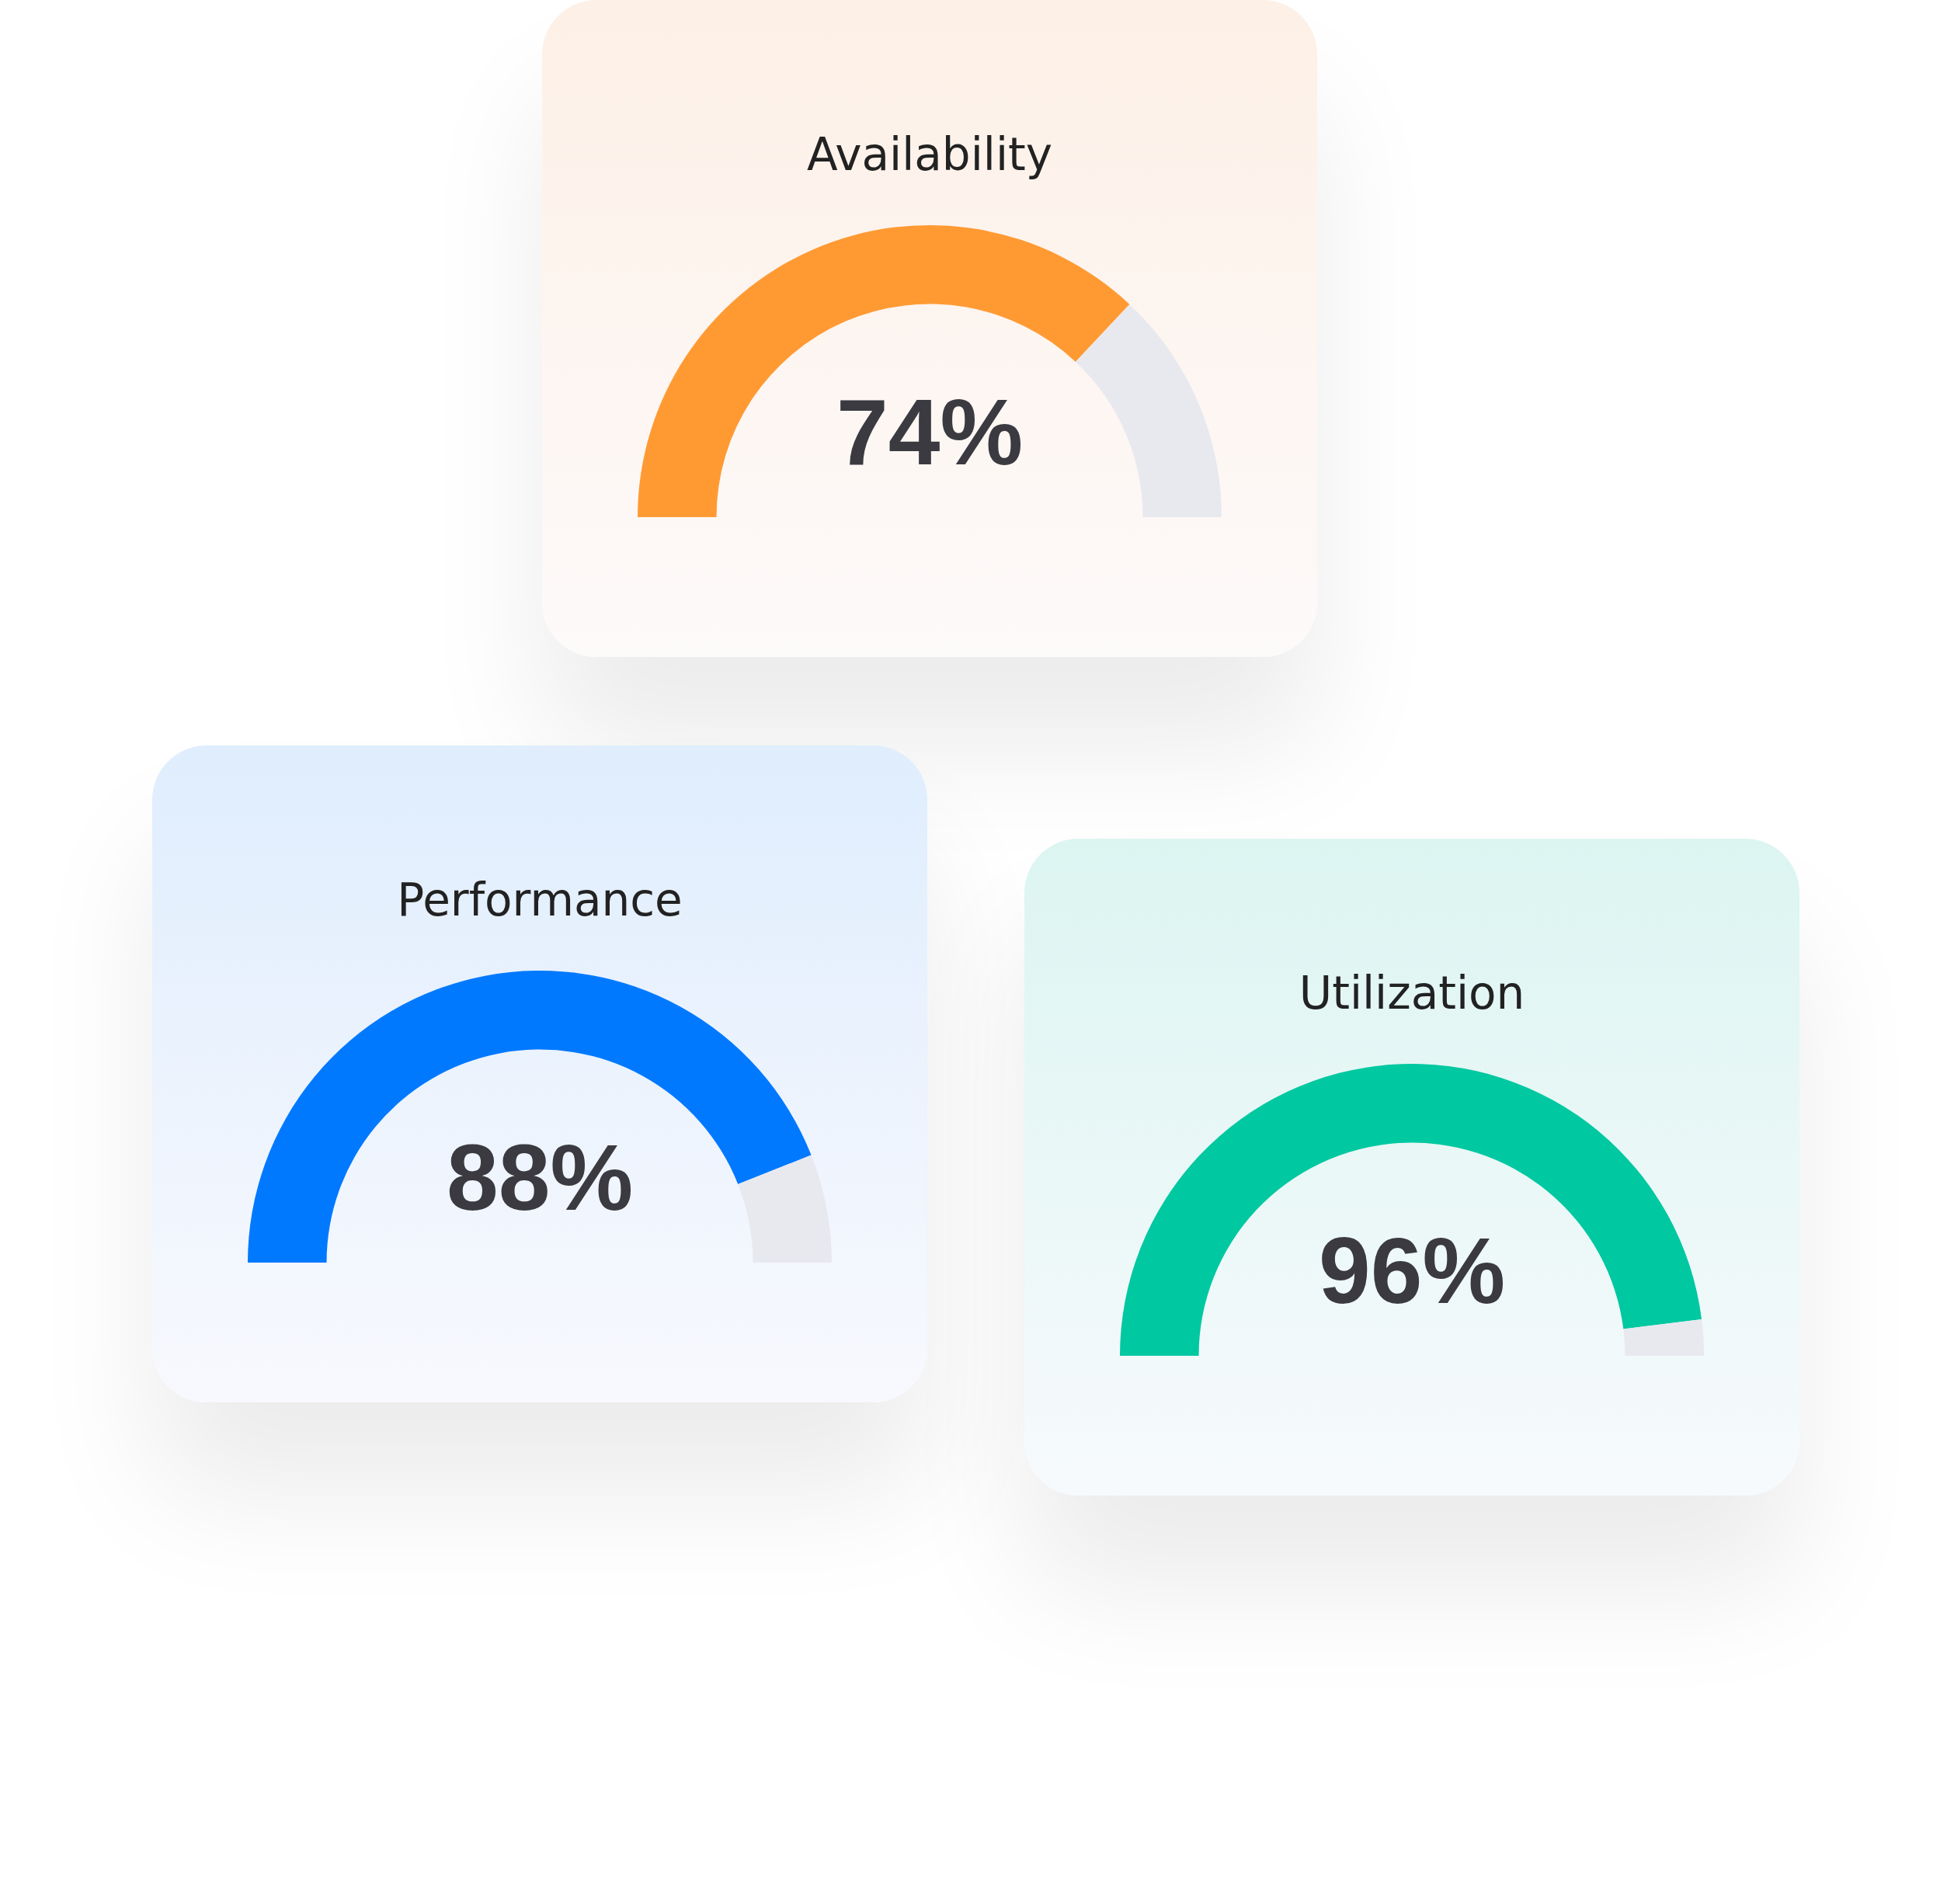  Describe the element at coordinates (1412, 993) in the screenshot. I see `chart-title: Utilization` at that location.